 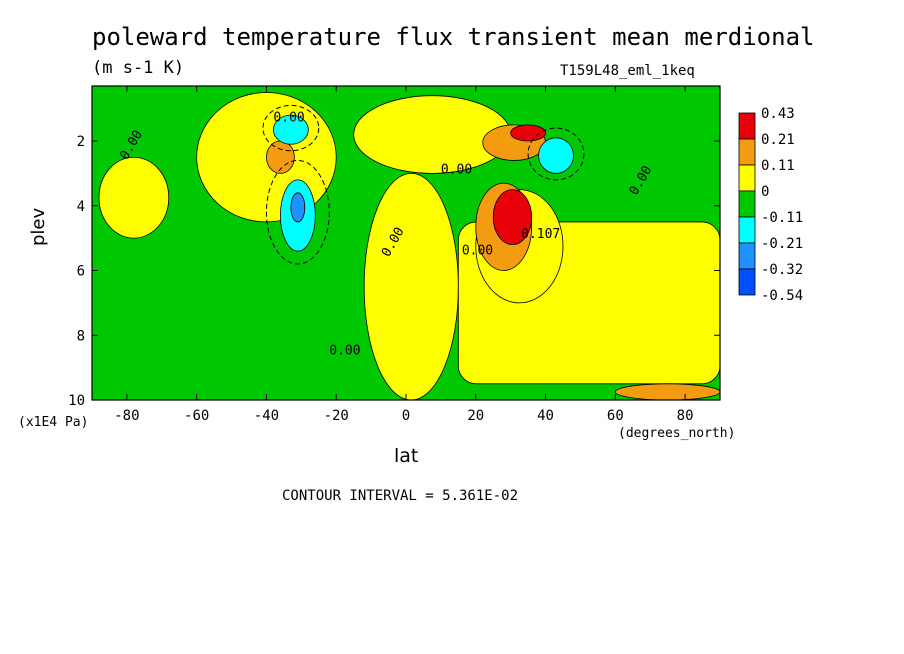 What do you see at coordinates (545, 416) in the screenshot?
I see `x-tick-label-6: 40` at bounding box center [545, 416].